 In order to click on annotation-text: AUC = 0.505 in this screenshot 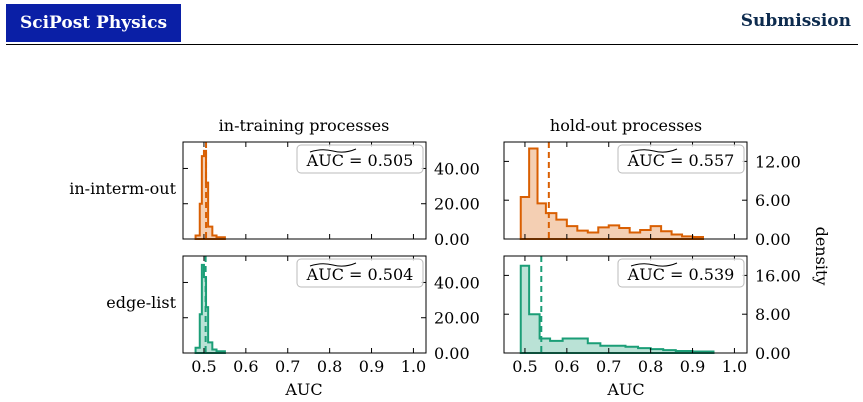, I will do `click(360, 160)`.